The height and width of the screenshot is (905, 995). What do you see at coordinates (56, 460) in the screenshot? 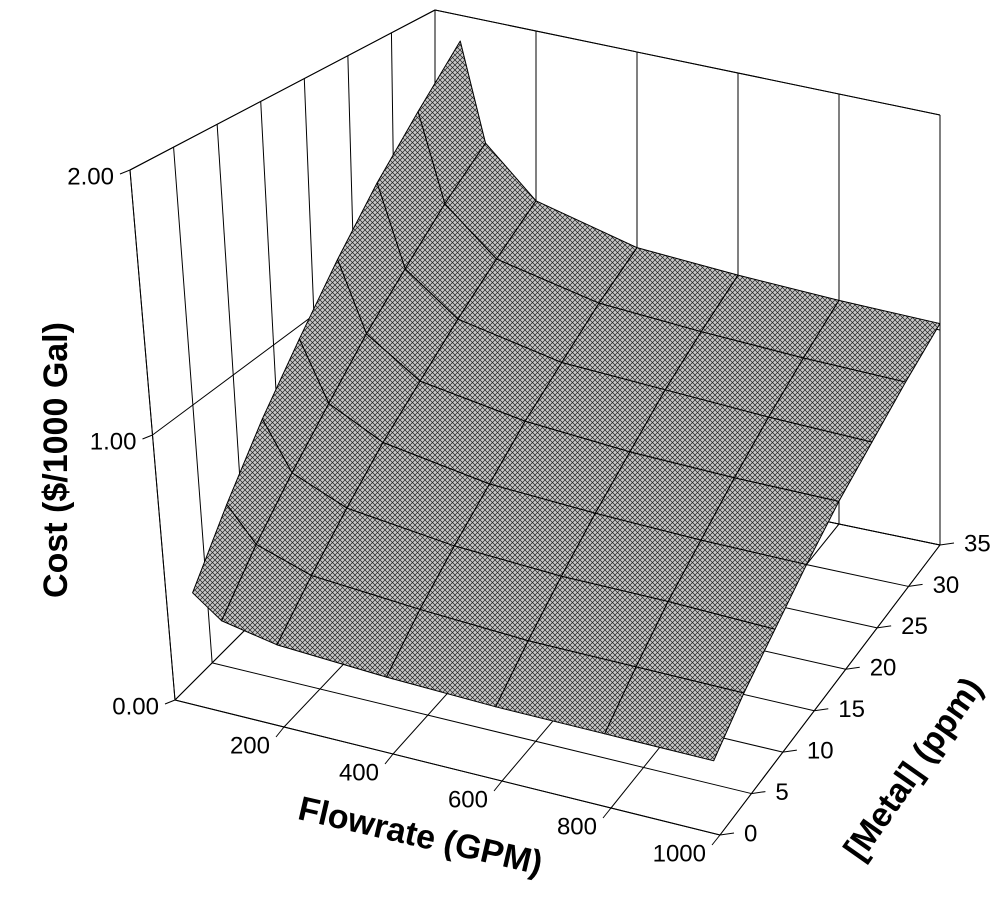
I see `z-axis-title: Cost ($/1000 Gal)` at bounding box center [56, 460].